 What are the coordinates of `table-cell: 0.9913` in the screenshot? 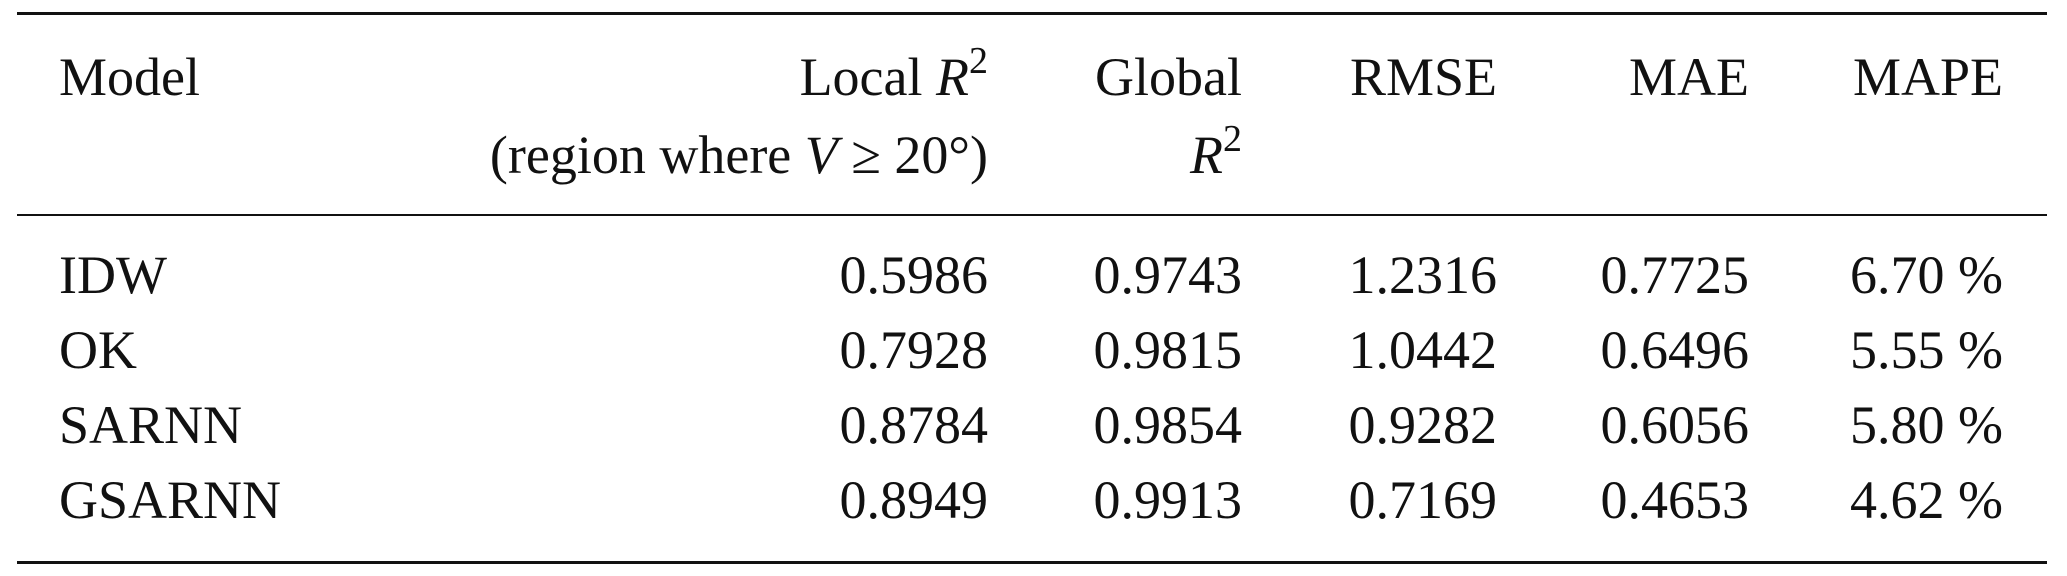 It's located at (1168, 500).